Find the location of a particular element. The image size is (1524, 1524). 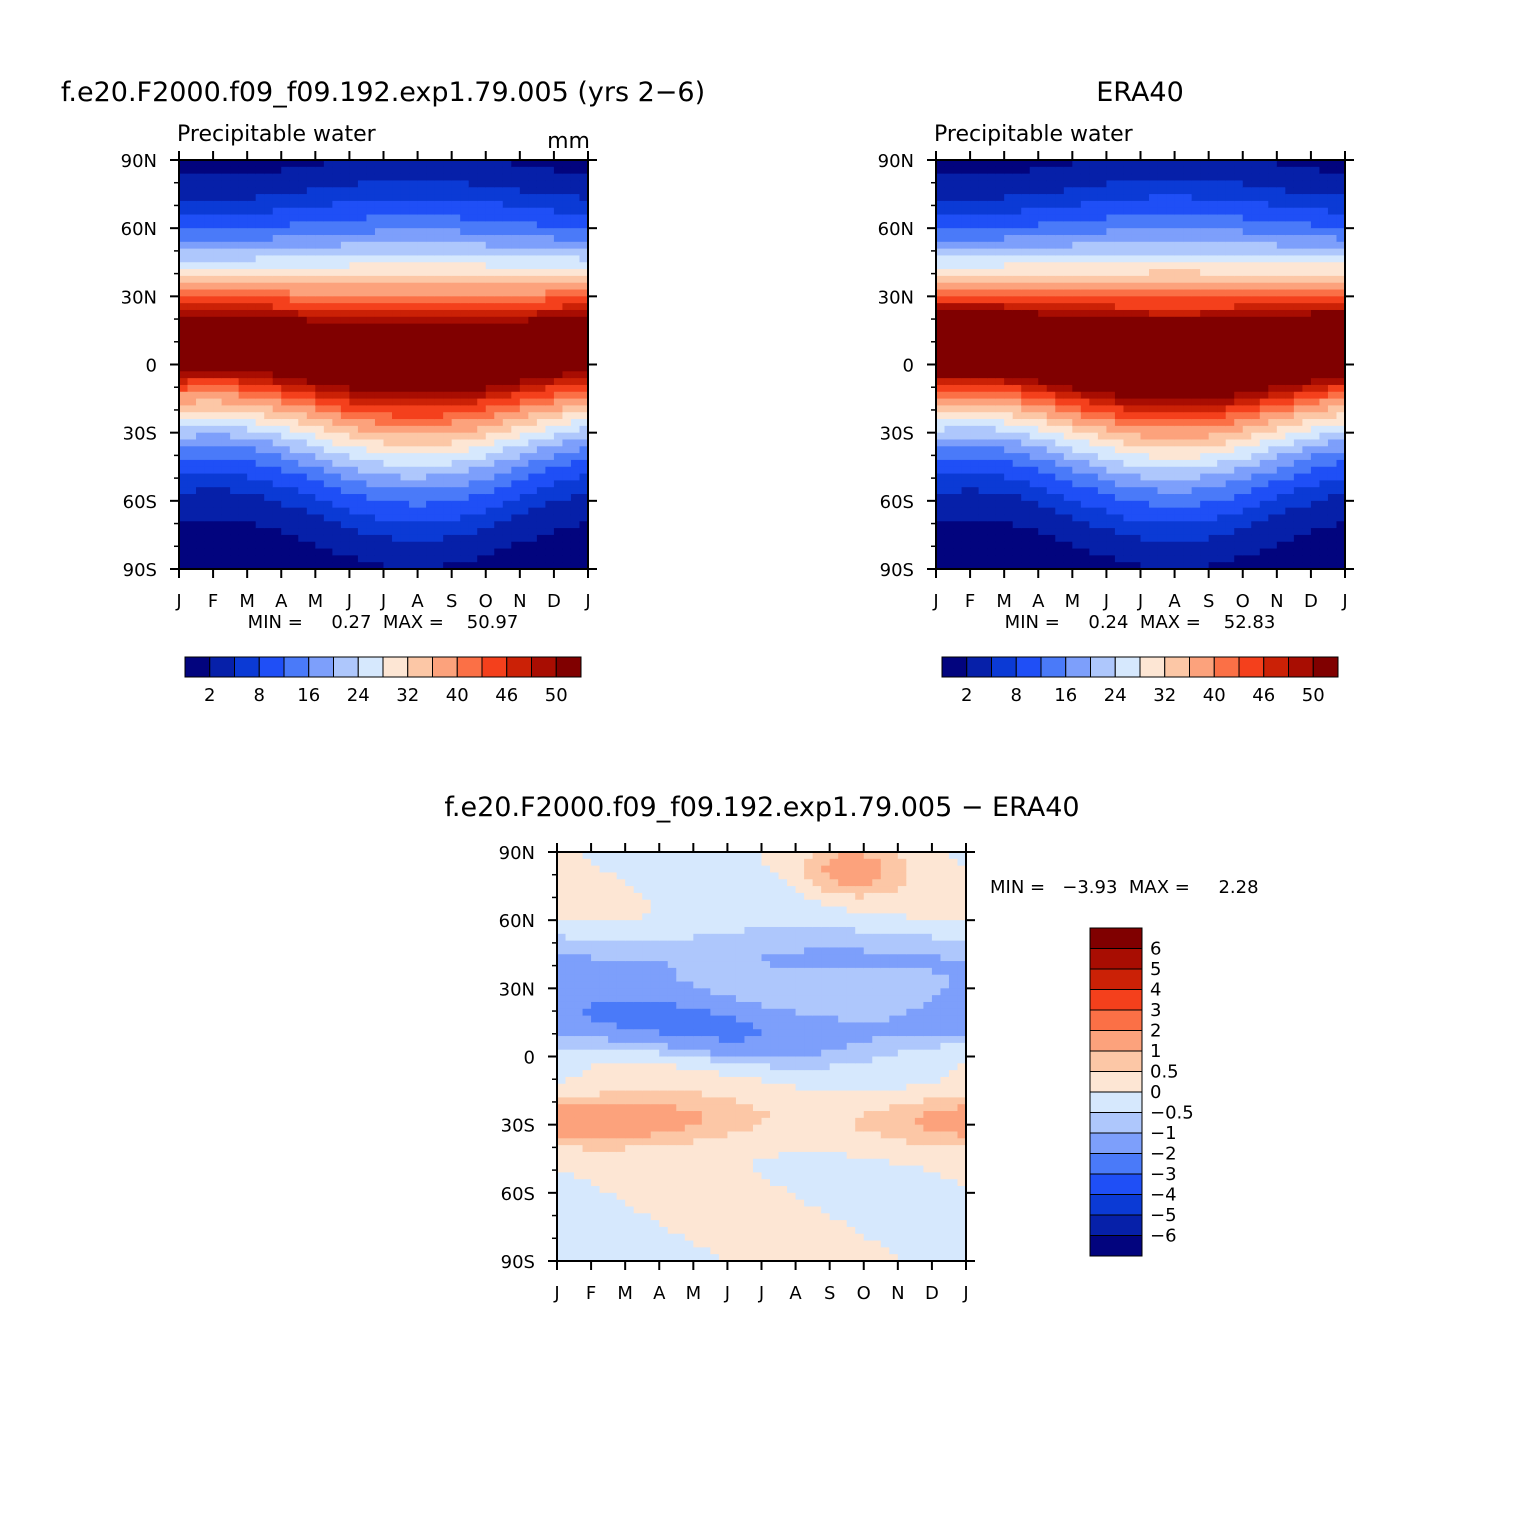

x-tick-label: S is located at coordinates (451, 601).